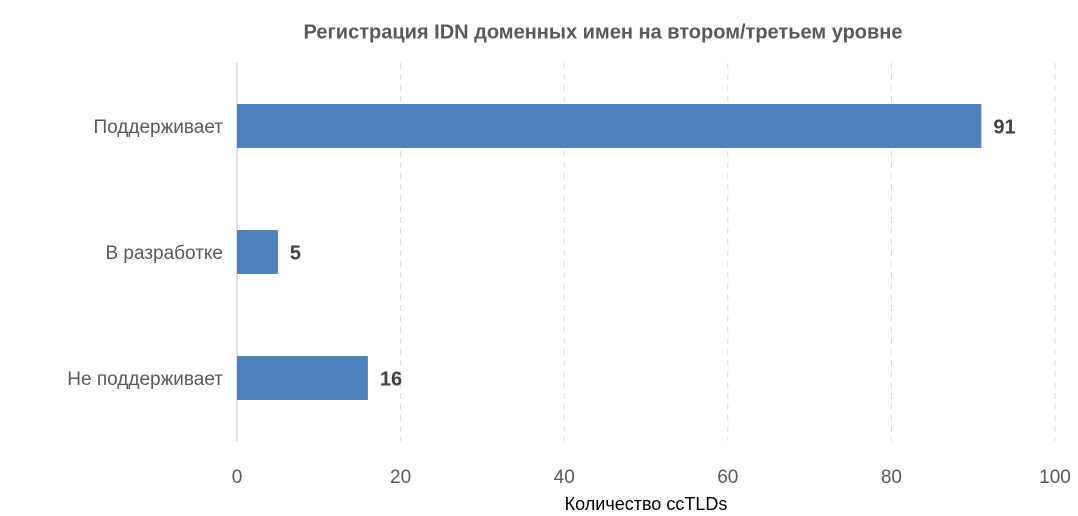 The height and width of the screenshot is (516, 1078). Describe the element at coordinates (295, 253) in the screenshot. I see `data-label: 5` at that location.